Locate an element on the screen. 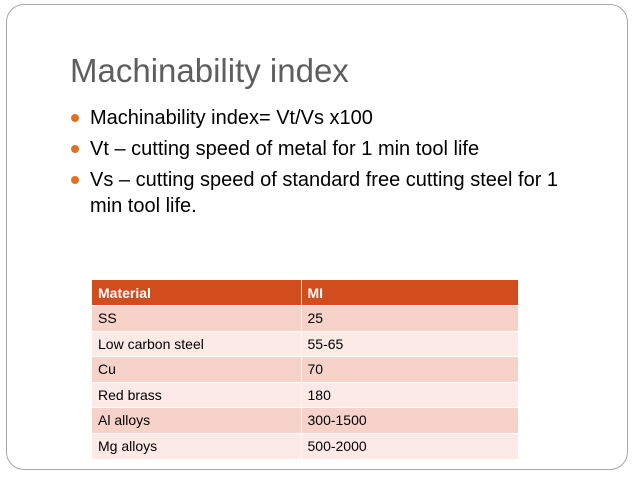 The image size is (638, 478). table-row: Mg alloys 500-2000 is located at coordinates (305, 445).